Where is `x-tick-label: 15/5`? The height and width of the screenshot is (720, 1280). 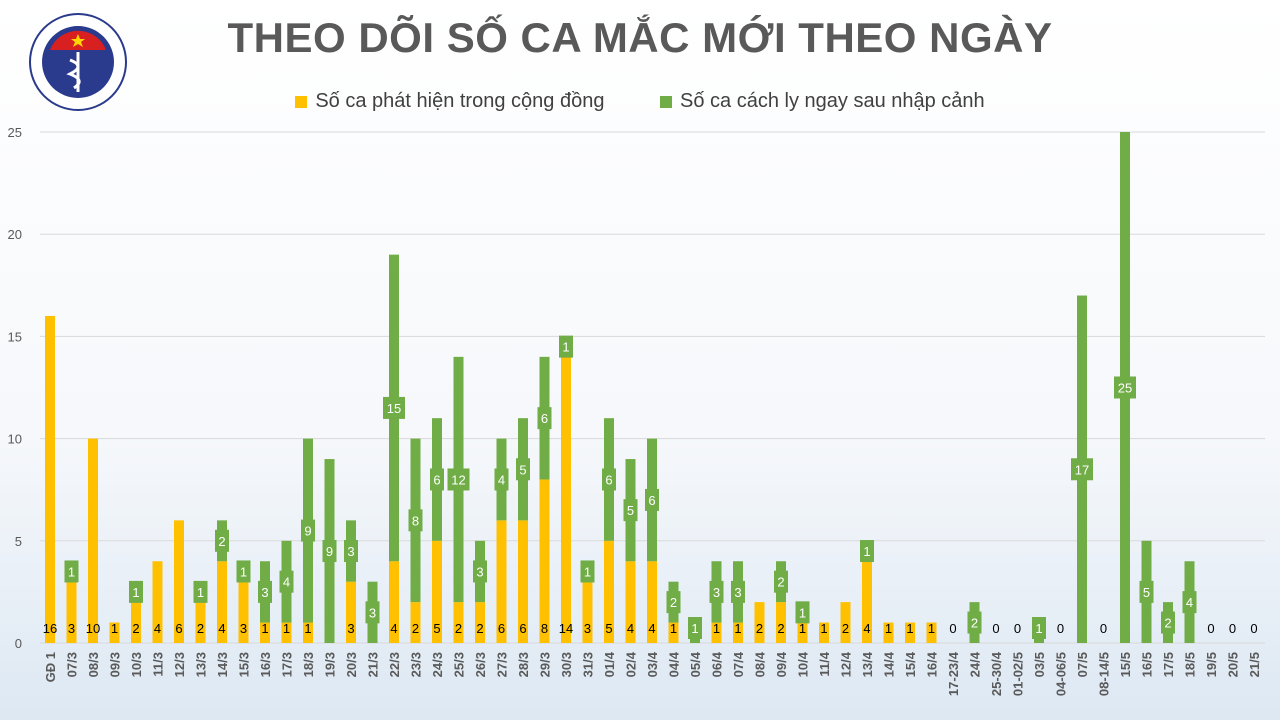 x-tick-label: 15/5 is located at coordinates (1125, 664).